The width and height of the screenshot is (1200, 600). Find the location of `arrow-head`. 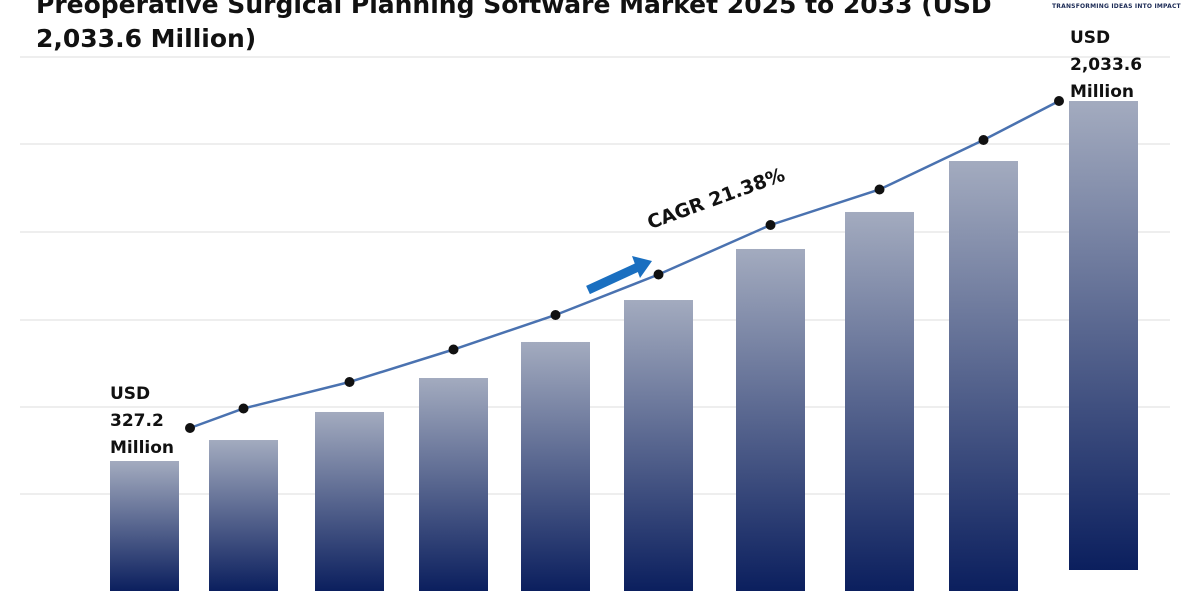

arrow-head is located at coordinates (642, 267).